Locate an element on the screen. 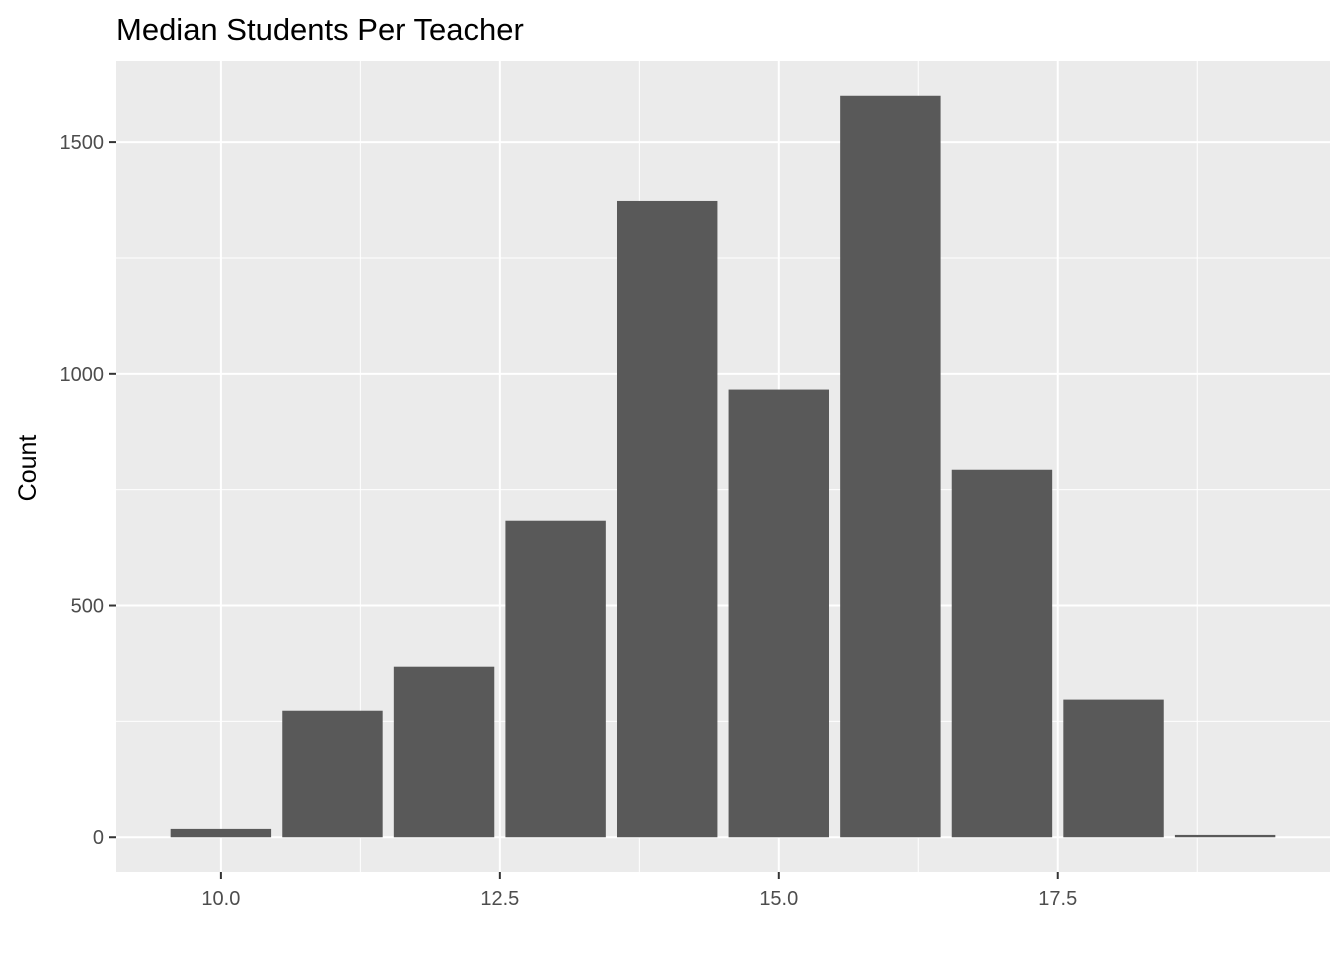 The width and height of the screenshot is (1344, 960). y-tick-label: 1500 is located at coordinates (82, 143).